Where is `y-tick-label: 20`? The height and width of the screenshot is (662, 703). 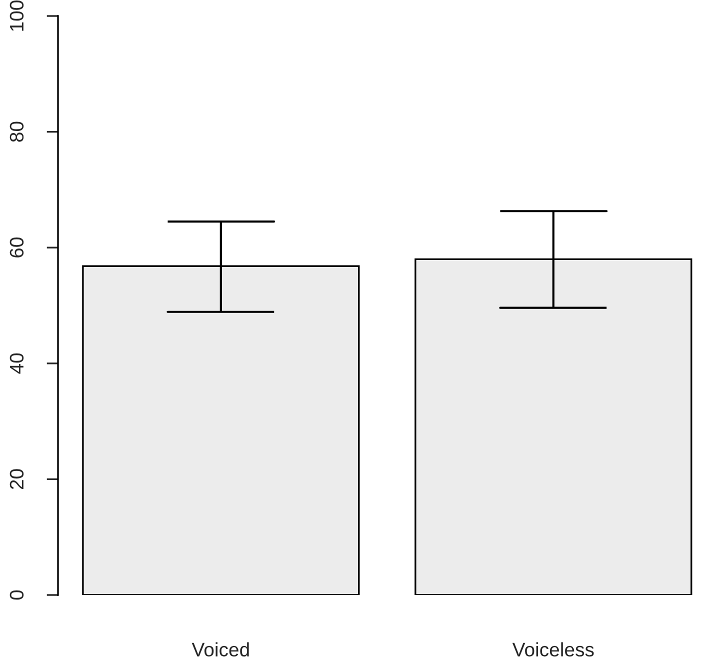 y-tick-label: 20 is located at coordinates (17, 479).